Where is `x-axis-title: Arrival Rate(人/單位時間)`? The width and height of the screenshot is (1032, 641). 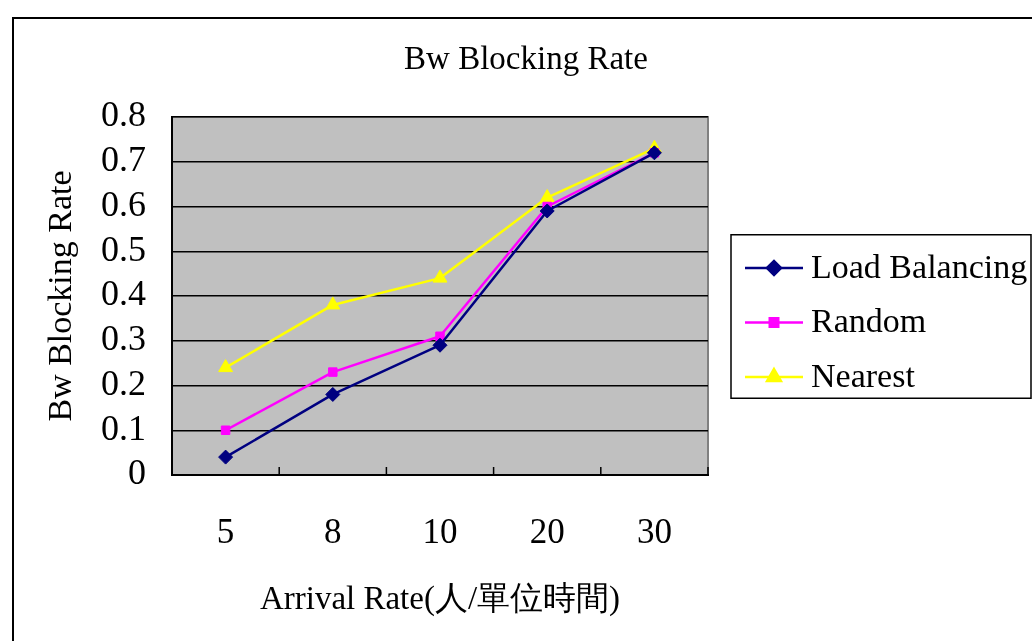 x-axis-title: Arrival Rate(人/單位時間) is located at coordinates (440, 598).